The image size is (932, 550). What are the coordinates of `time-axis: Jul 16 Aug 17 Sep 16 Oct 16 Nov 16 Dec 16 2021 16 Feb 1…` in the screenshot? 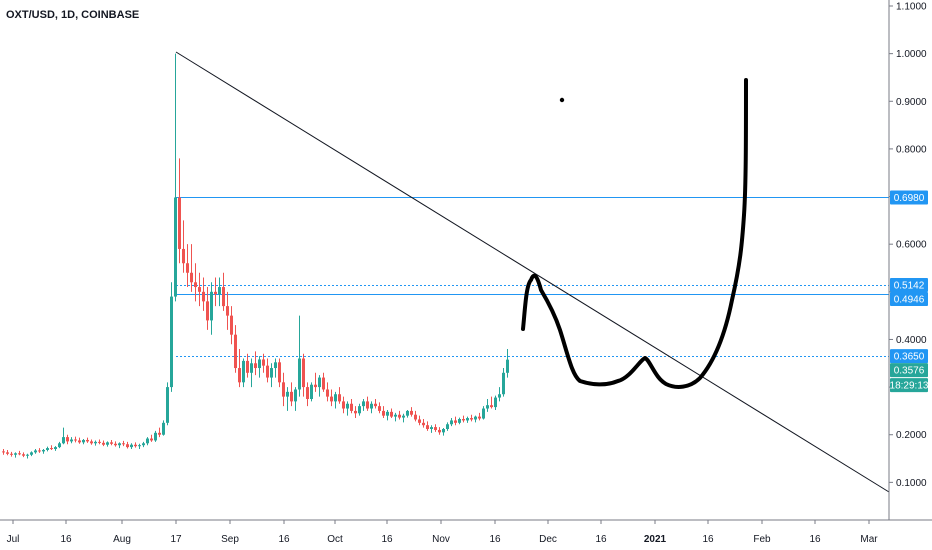 It's located at (443, 532).